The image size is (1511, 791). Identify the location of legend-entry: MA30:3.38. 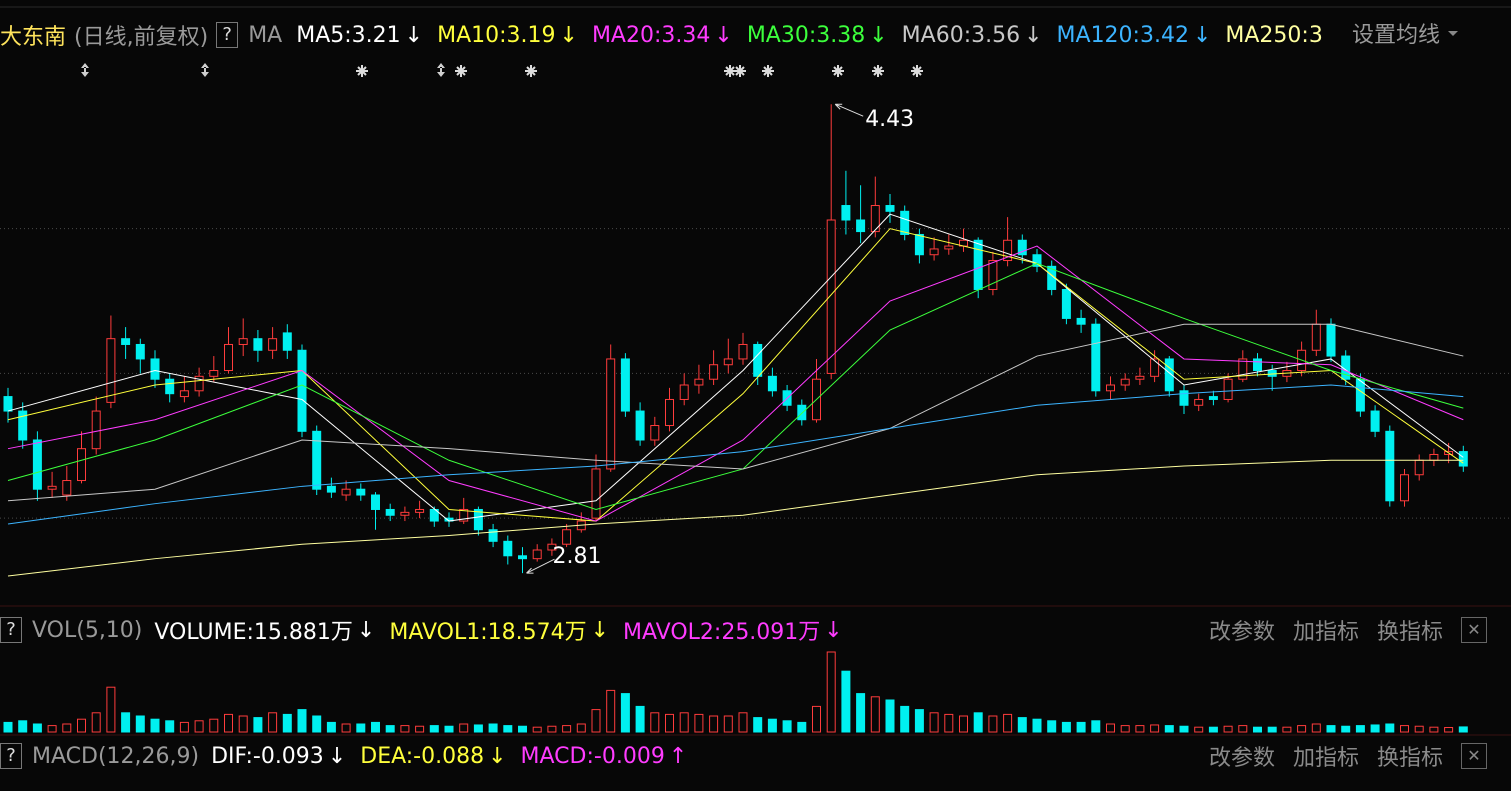
(806, 35).